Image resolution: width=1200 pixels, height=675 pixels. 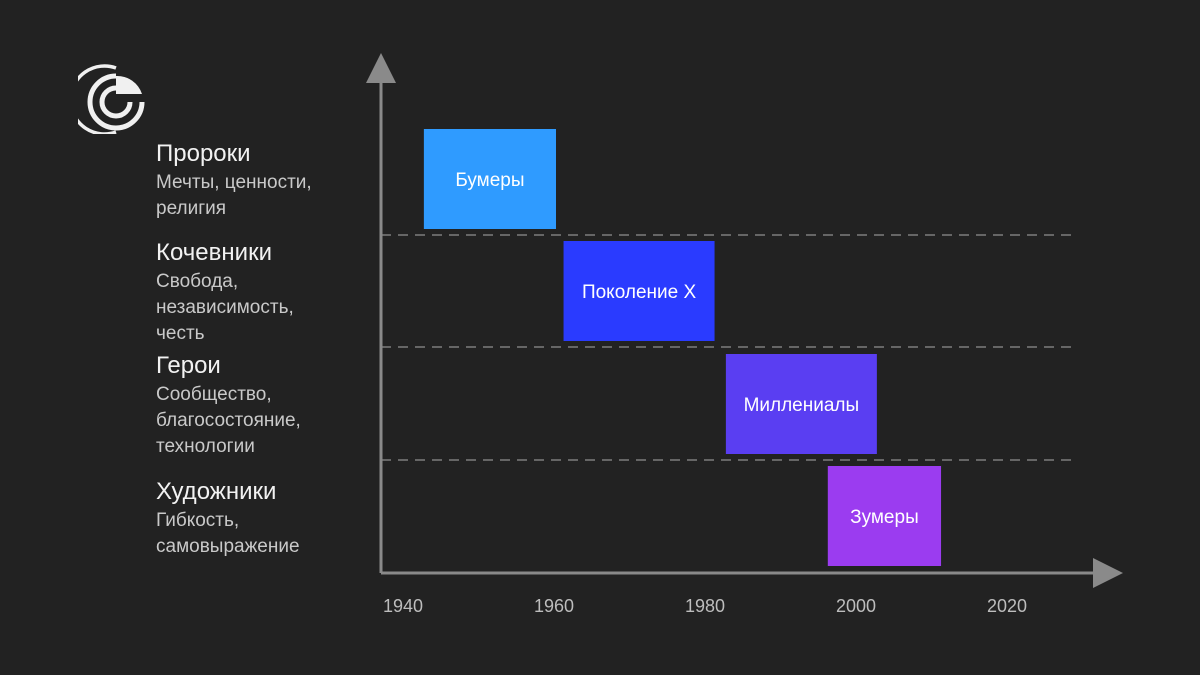 I want to click on x-tick-label: 1960, so click(x=554, y=606).